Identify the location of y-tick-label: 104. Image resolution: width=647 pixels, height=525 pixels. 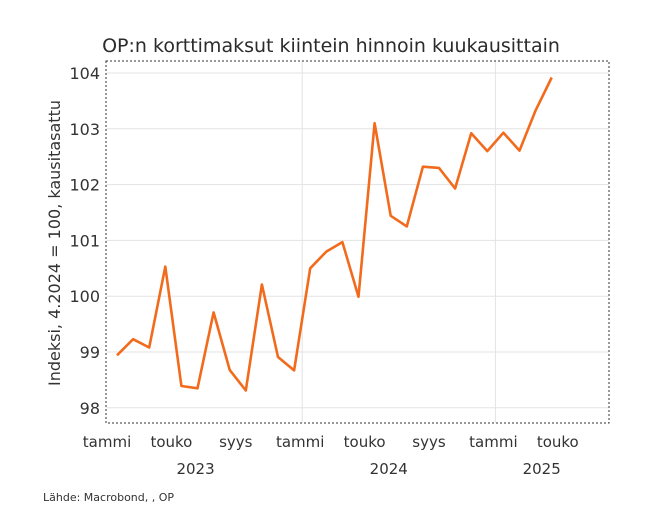
(84, 73).